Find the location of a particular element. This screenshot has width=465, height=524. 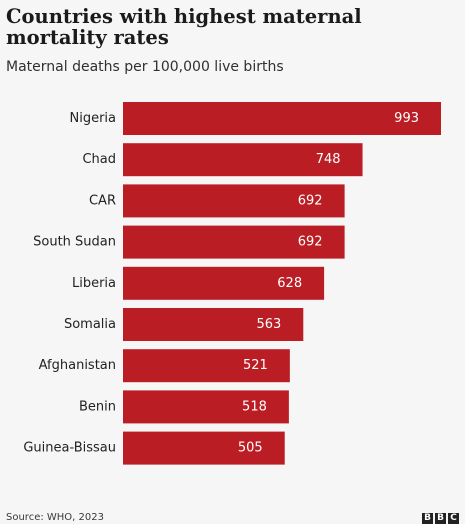

category-label: Nigeria is located at coordinates (92, 118).